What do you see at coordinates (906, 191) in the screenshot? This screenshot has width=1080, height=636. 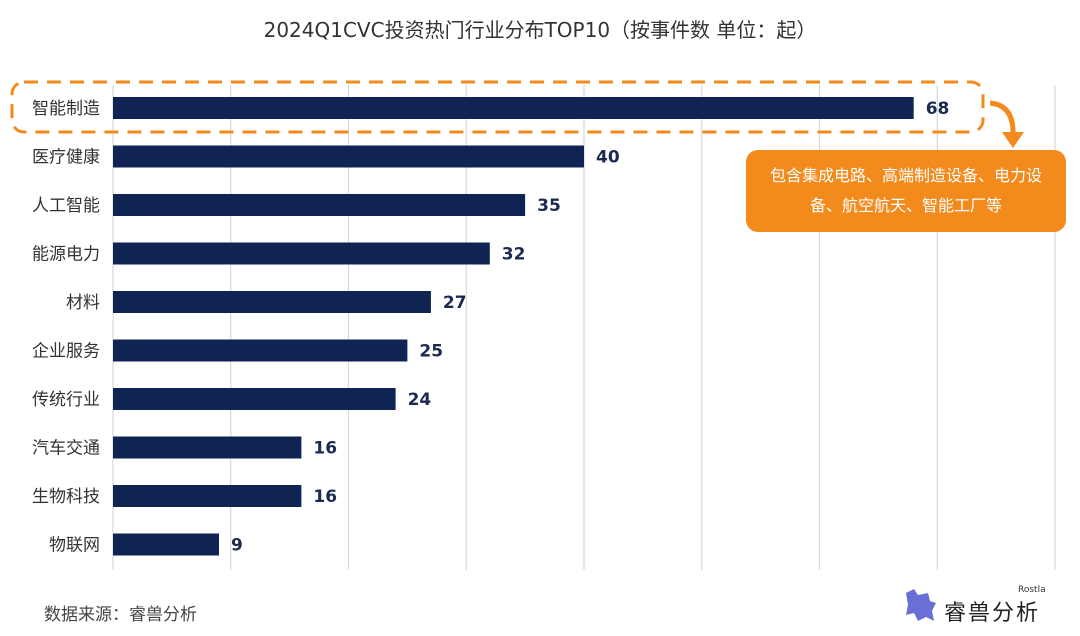 I see `annotation-callout: 包含集成电路、高端制造设备、电力设备、航空航天、智能工厂等` at bounding box center [906, 191].